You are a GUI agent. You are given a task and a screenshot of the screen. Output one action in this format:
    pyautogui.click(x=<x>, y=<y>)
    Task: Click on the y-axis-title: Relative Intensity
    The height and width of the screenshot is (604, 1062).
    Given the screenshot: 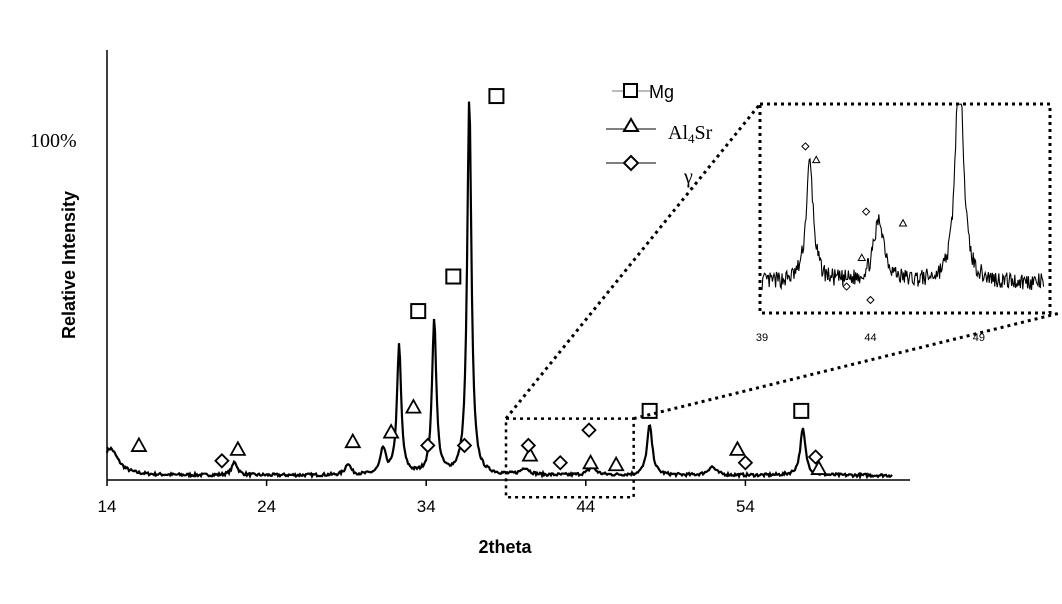 What is the action you would take?
    pyautogui.click(x=69, y=265)
    